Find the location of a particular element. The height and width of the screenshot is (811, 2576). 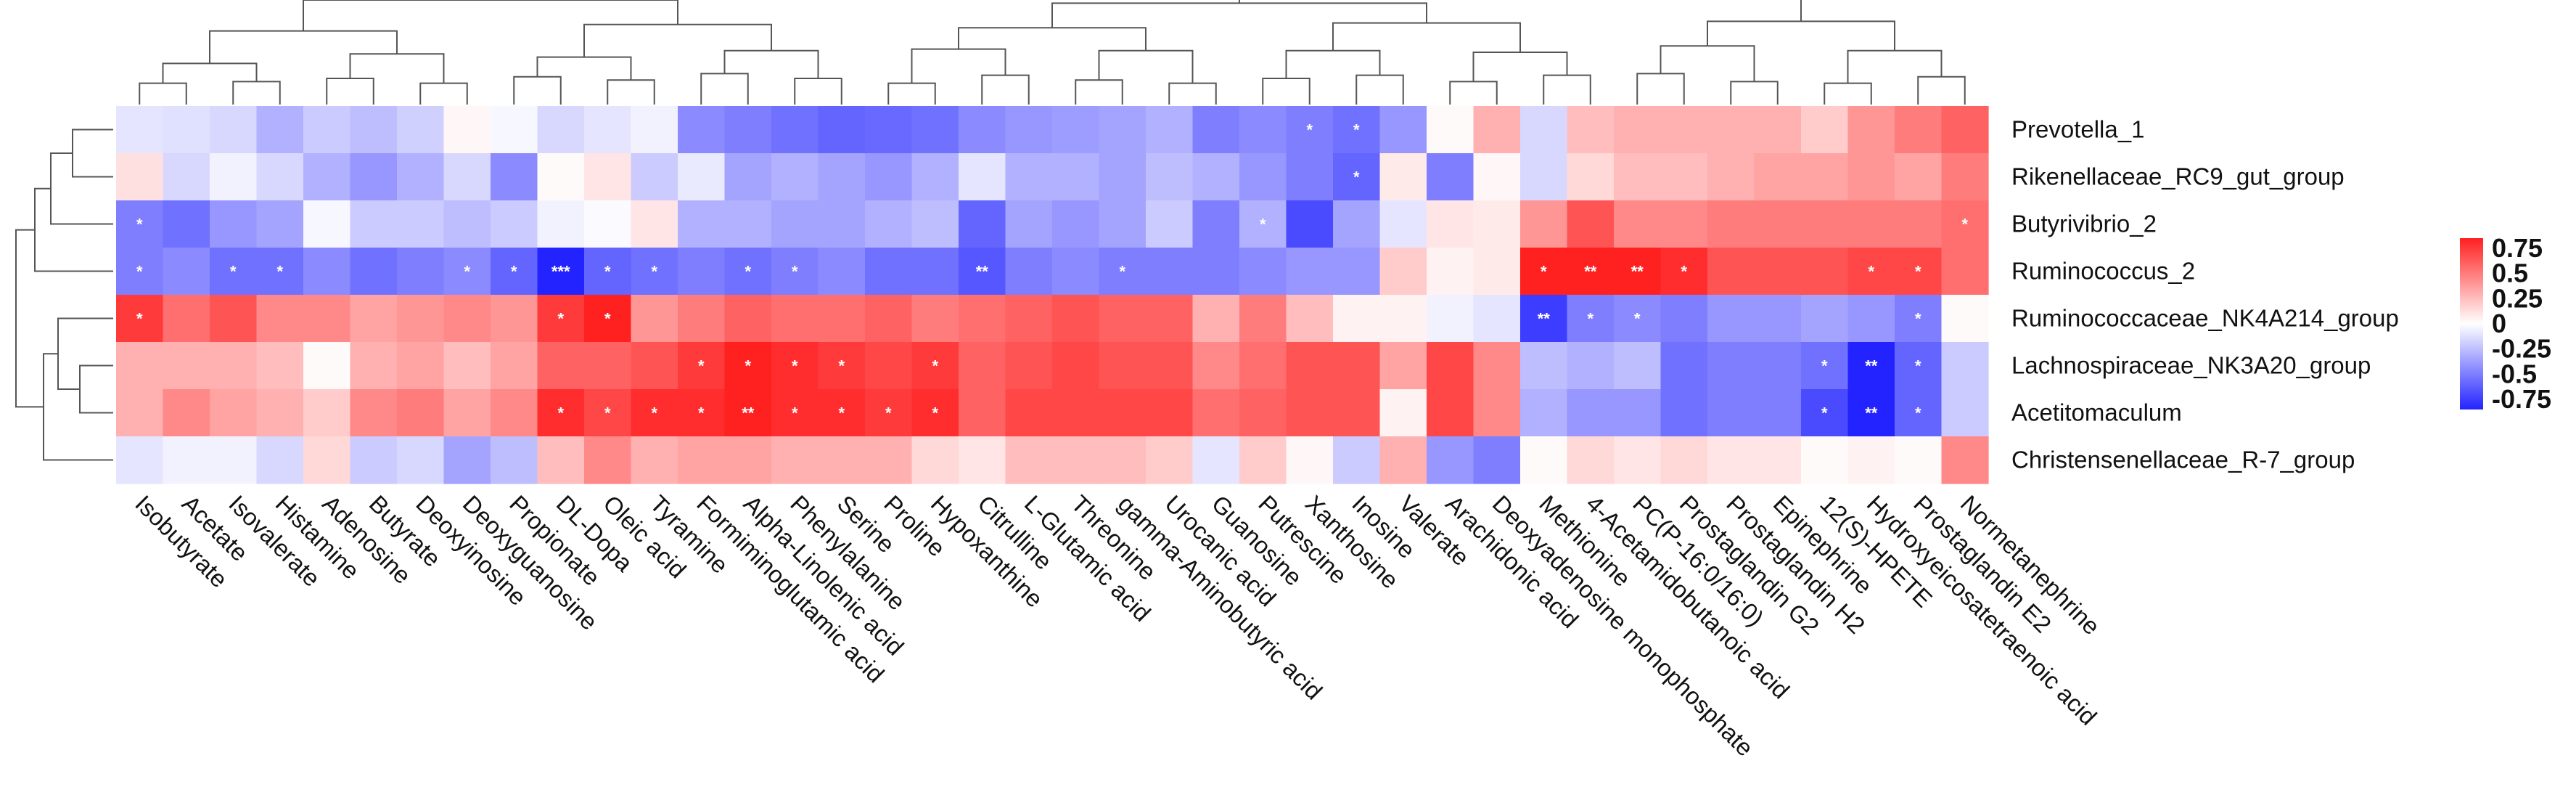

row-label: Prevotella_1 is located at coordinates (2077, 129).